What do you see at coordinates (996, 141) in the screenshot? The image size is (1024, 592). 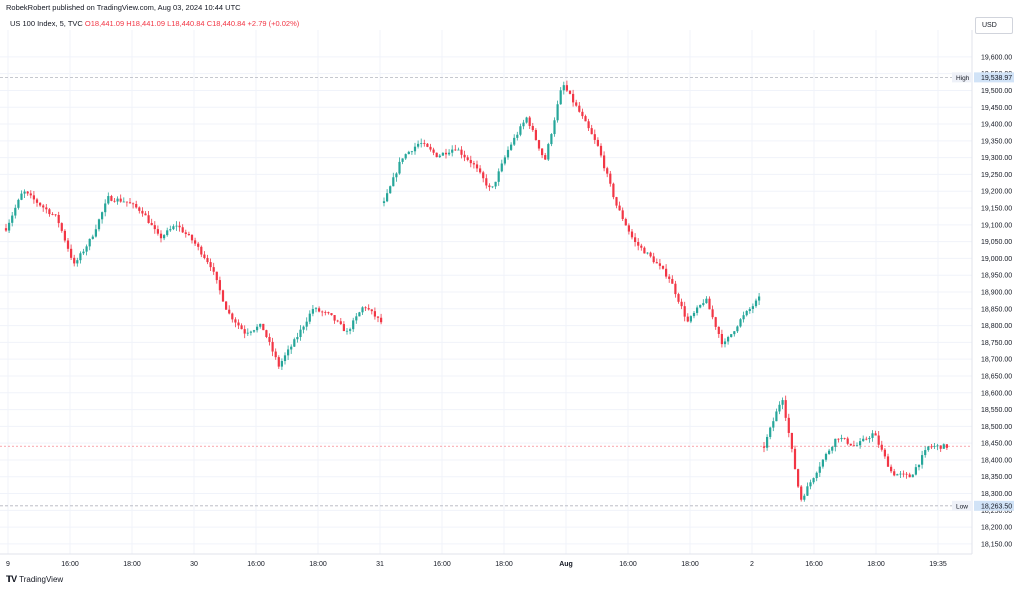 I see `price-tick-label: 19,350.00` at bounding box center [996, 141].